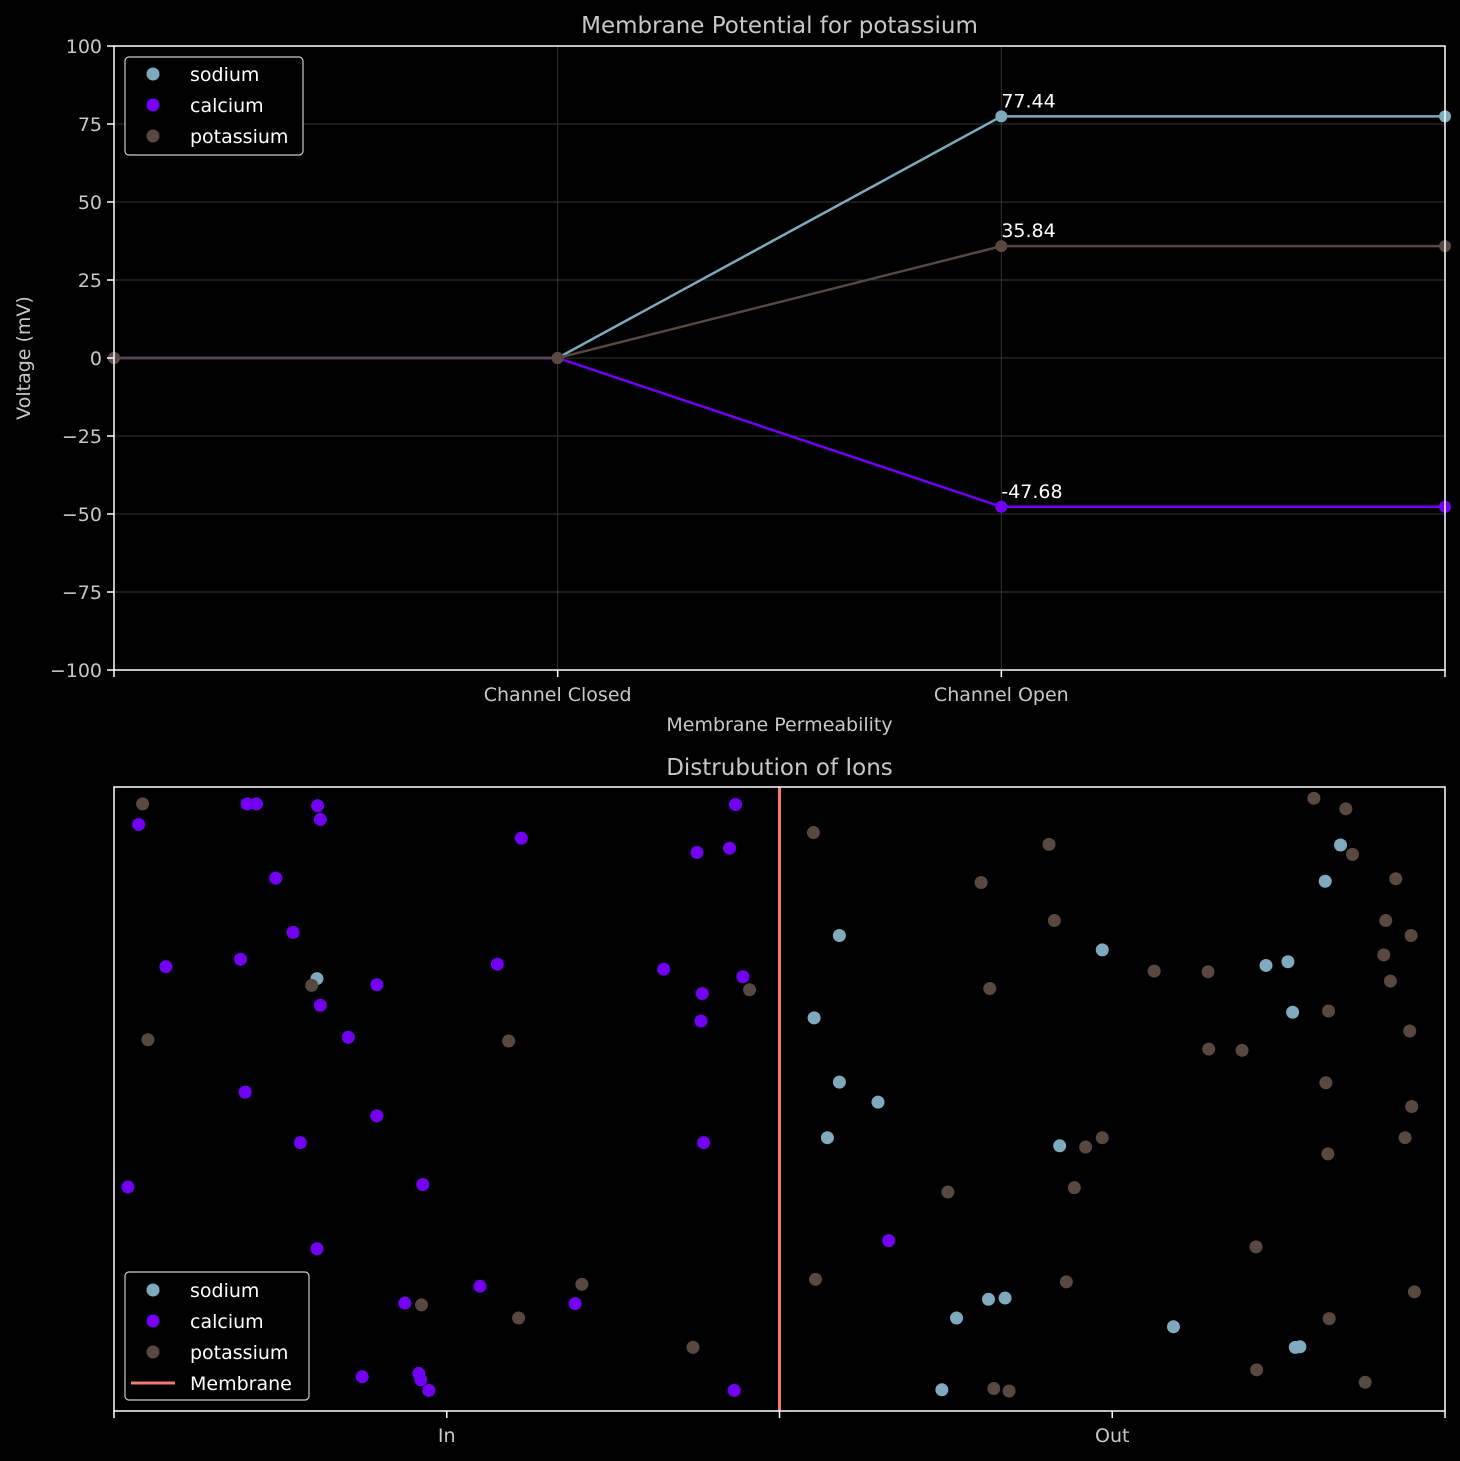 This screenshot has height=1461, width=1460. I want to click on y-tick-label: −75, so click(82, 593).